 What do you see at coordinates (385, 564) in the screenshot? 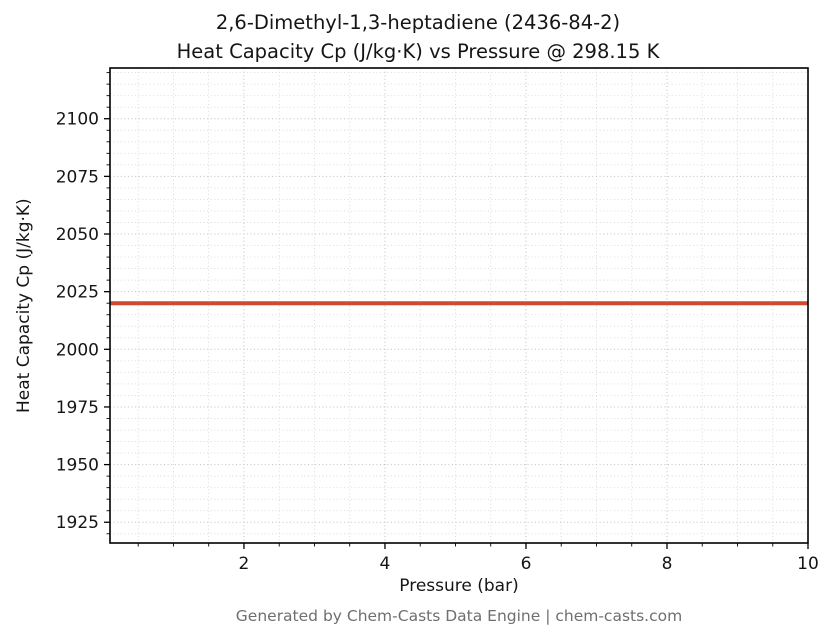
I see `x-tick-label: 4` at bounding box center [385, 564].